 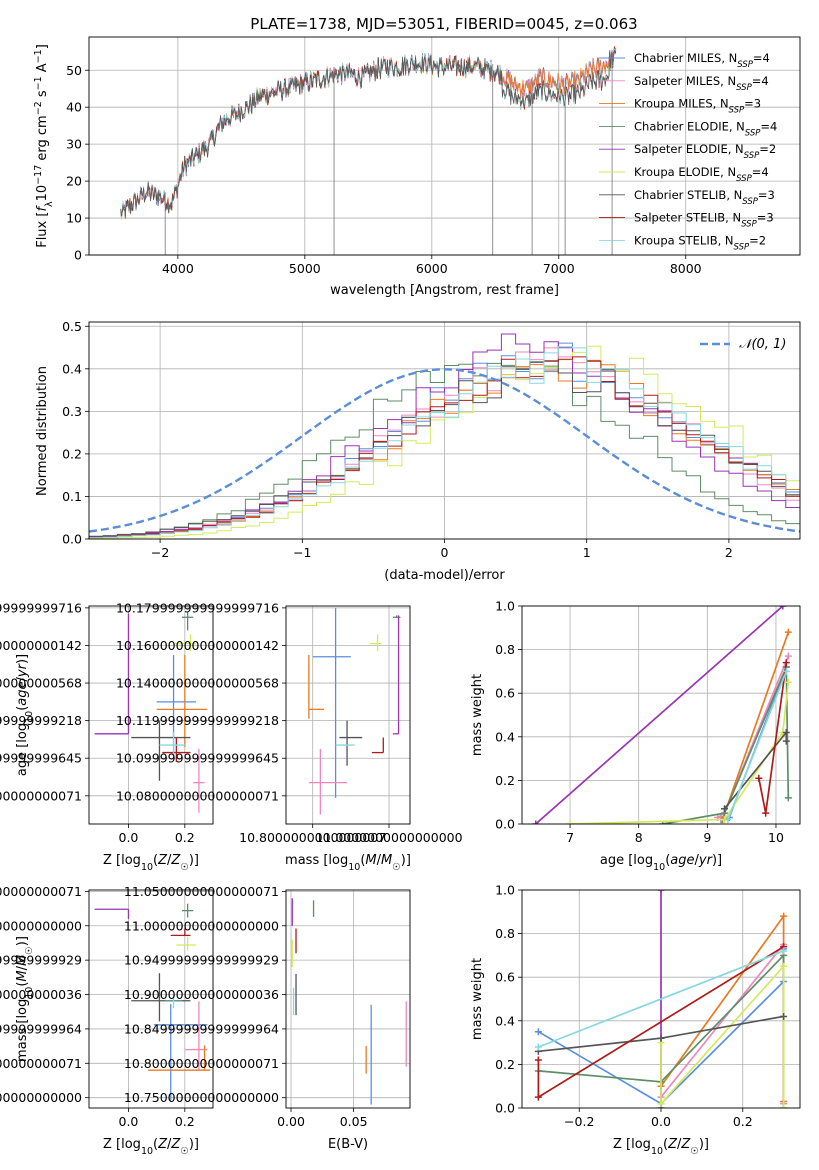 I want to click on y-tick-label: 10, so click(x=74, y=218).